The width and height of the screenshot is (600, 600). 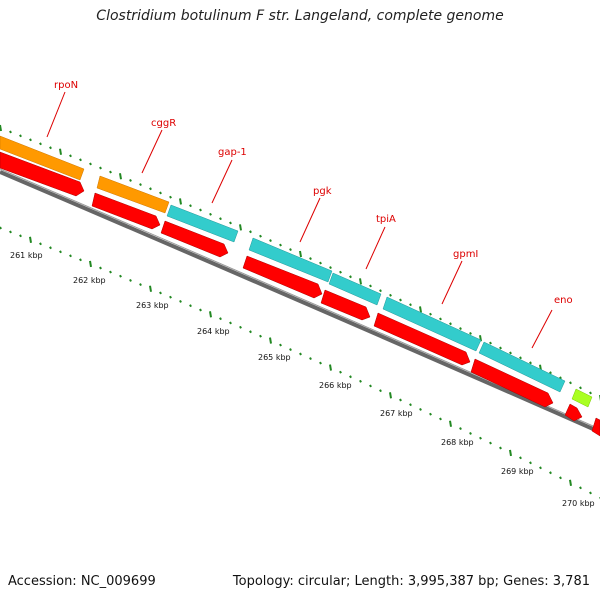 What do you see at coordinates (322, 191) in the screenshot?
I see `gene-label-pgk: pgk` at bounding box center [322, 191].